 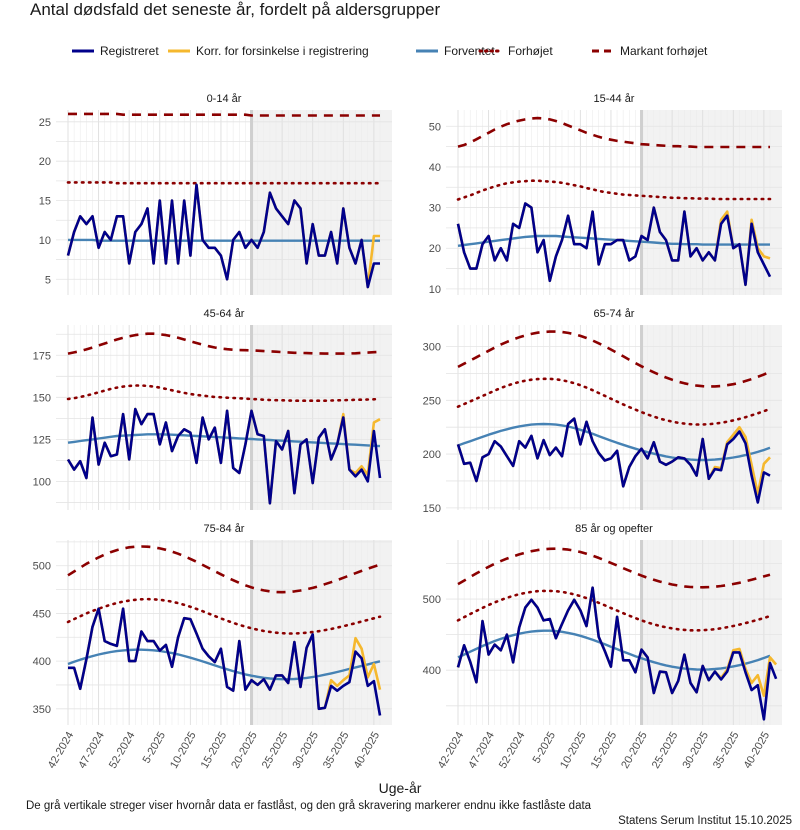 What do you see at coordinates (664, 51) in the screenshot?
I see `legend-label: Markant forhøjet` at bounding box center [664, 51].